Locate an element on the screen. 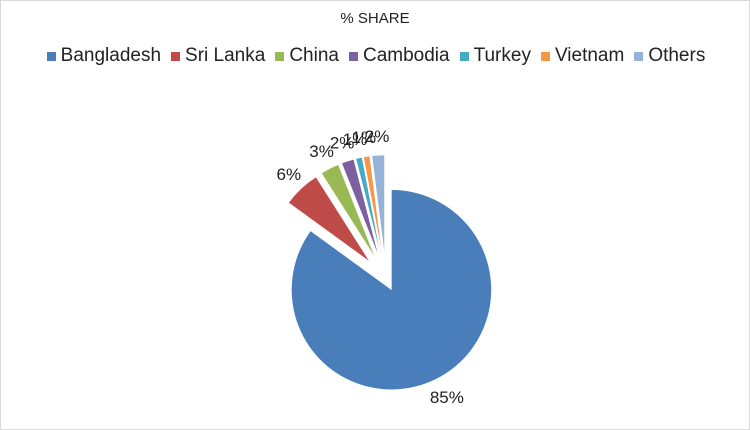  legend-label: Cambodia is located at coordinates (406, 55).